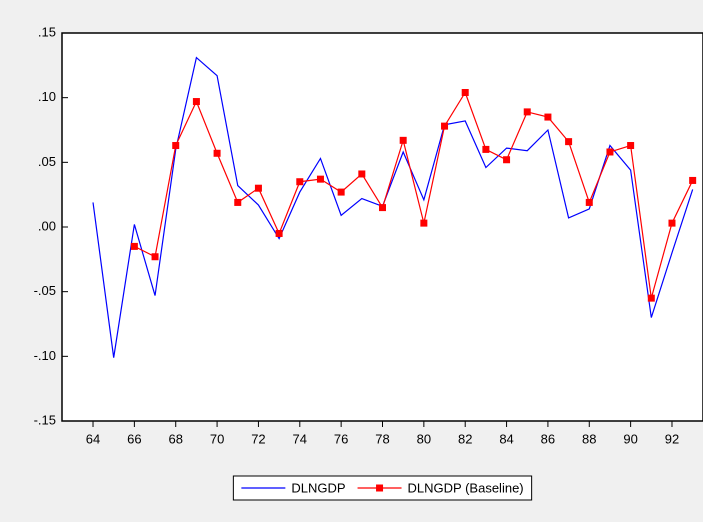 This screenshot has height=522, width=703. I want to click on x-tick-label: 68, so click(175, 438).